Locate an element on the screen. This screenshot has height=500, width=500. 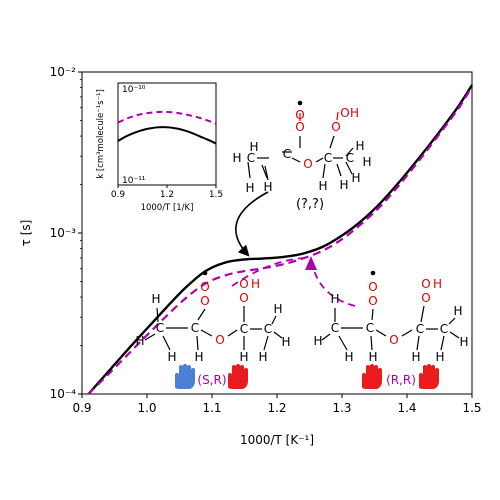
y-axis-ticks: 10⁻⁴ 10⁻³ 10⁻² is located at coordinates (66, 233).